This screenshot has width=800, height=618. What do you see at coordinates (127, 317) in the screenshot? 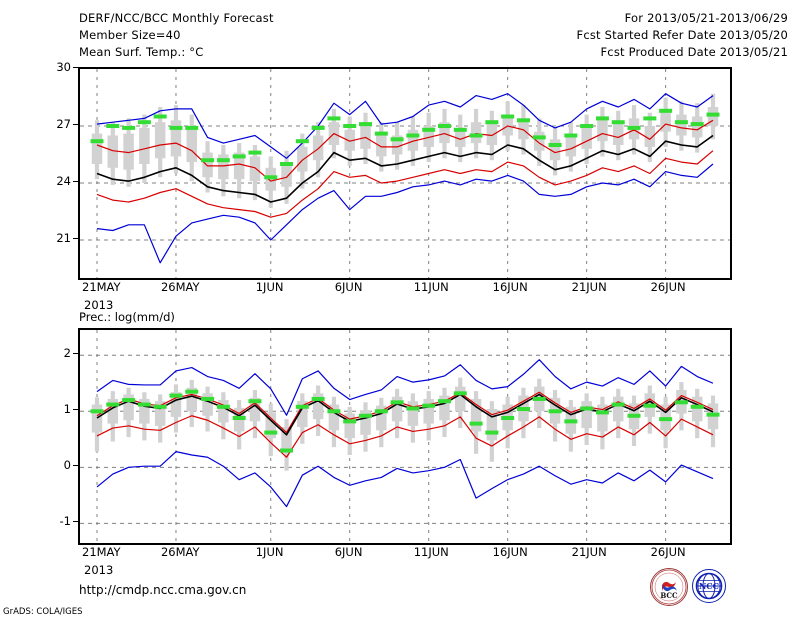
I see `precipitation-variable-label: Prec.: log(mm/d)` at bounding box center [127, 317].